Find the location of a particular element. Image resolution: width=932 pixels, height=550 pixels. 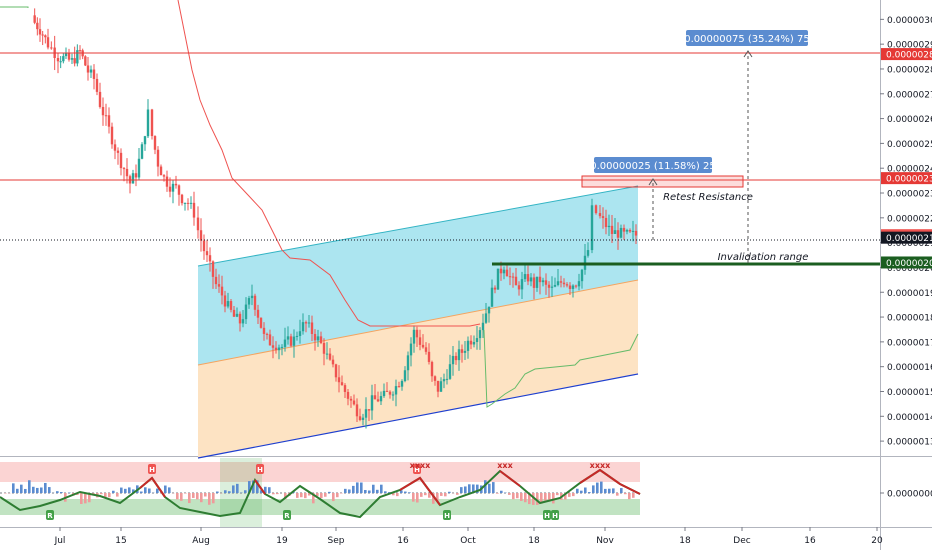

channel-bottom-line is located at coordinates (418, 416).